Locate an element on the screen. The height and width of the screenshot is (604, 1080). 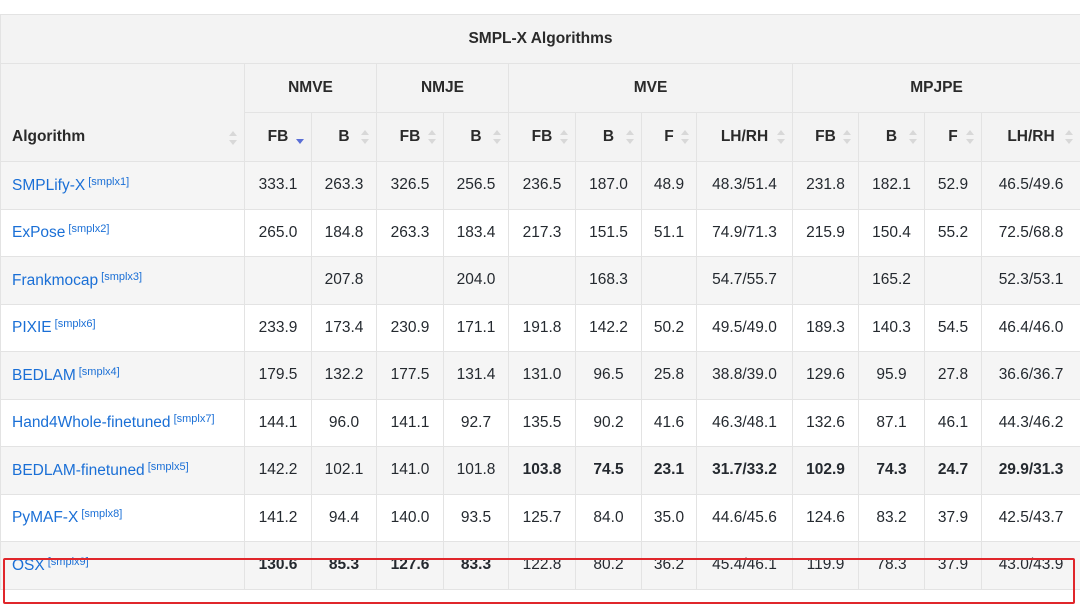
value-cell: 168.3 is located at coordinates (609, 281).